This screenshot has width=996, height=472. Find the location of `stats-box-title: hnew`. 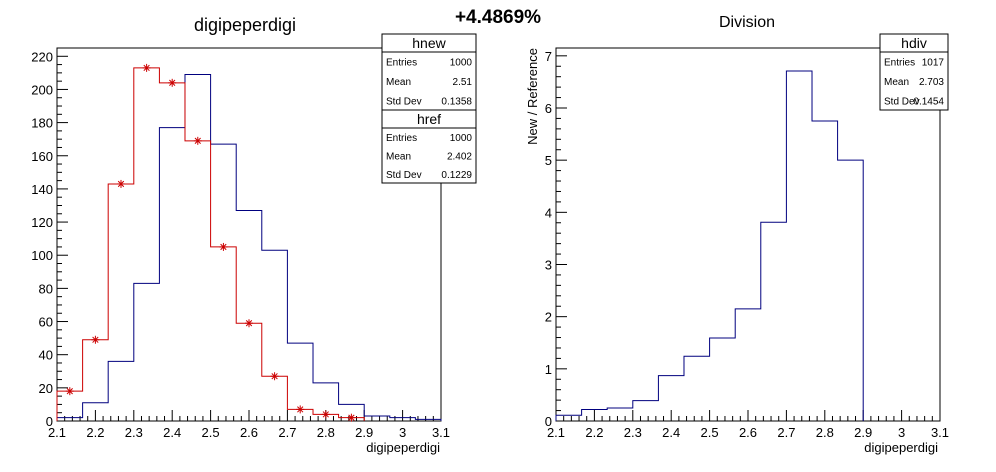

stats-box-title: hnew is located at coordinates (429, 43).